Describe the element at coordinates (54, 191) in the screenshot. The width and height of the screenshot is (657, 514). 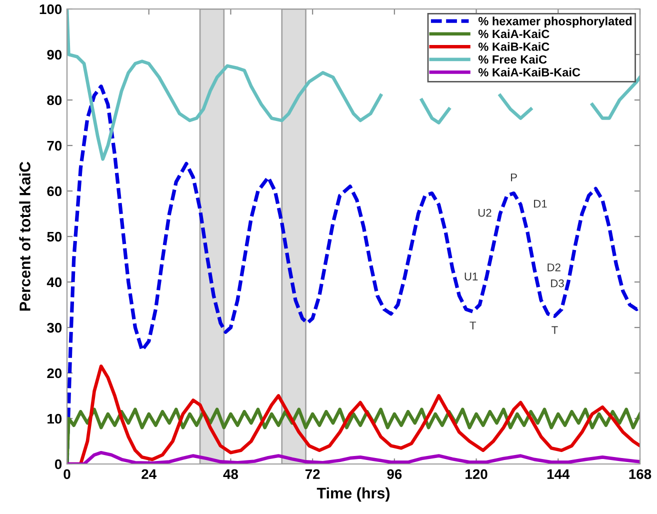
I see `y-tick-label: 60` at that location.